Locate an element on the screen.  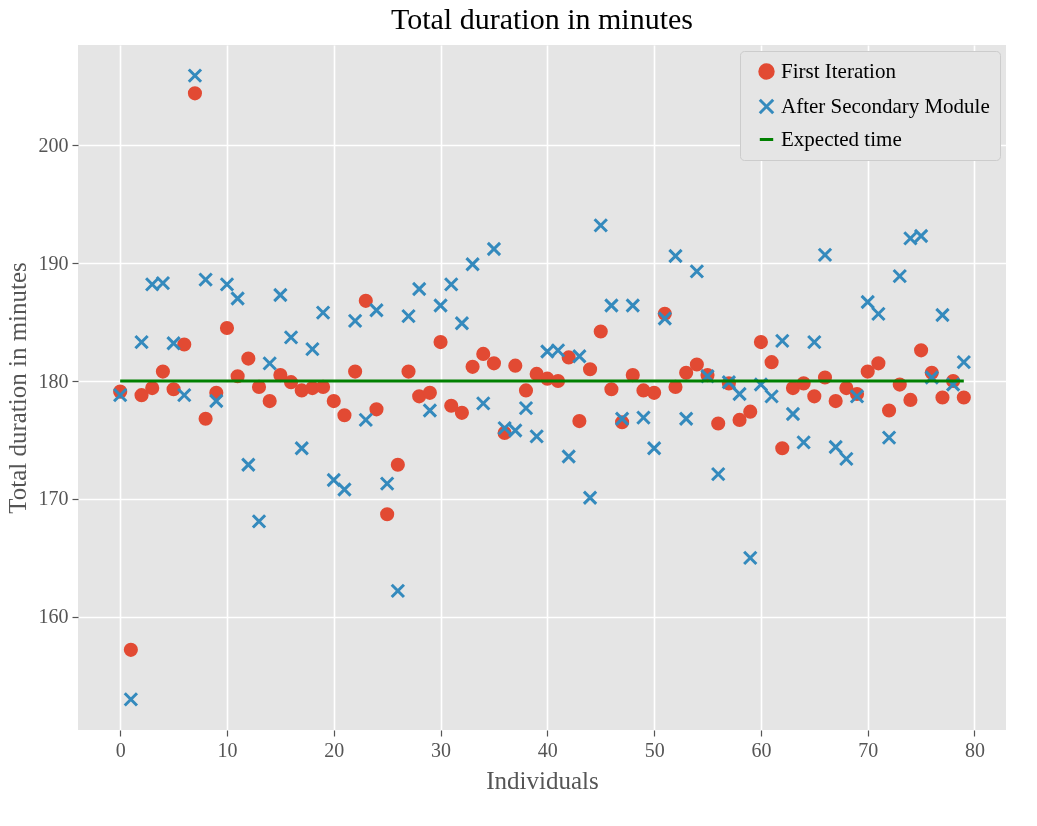
x-tick-label: 70 is located at coordinates (868, 749).